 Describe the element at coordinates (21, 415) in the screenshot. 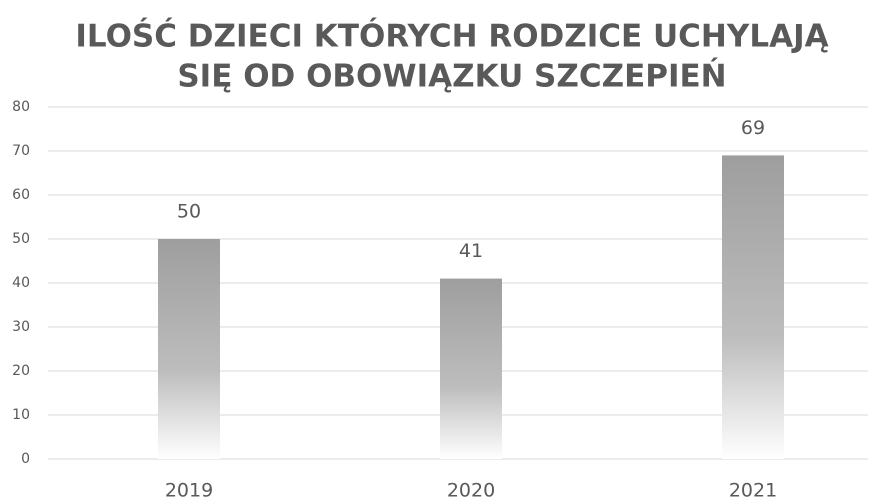

I see `y-tick-label: 10` at that location.